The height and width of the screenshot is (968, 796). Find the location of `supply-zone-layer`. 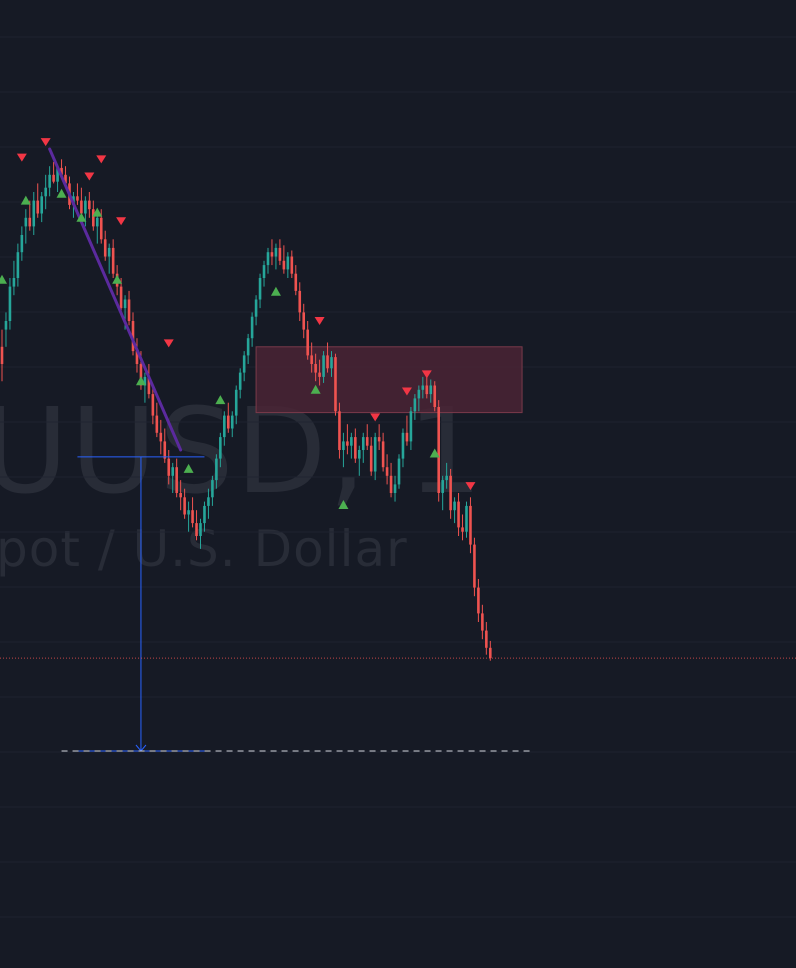

supply-zone-layer is located at coordinates (389, 380).